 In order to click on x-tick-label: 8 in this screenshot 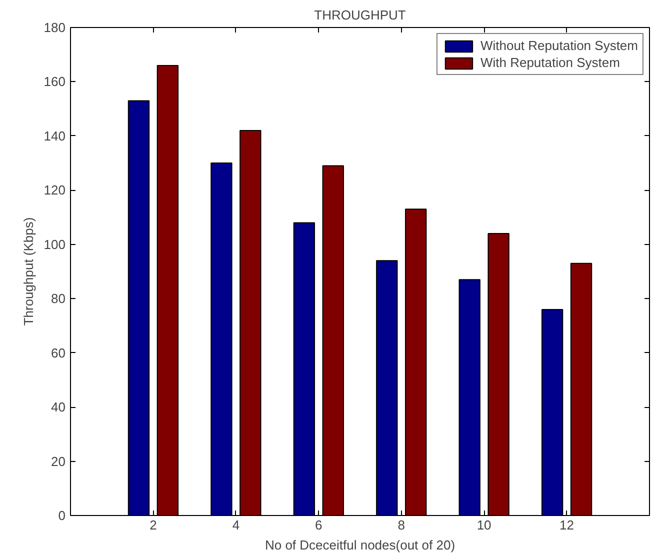, I will do `click(401, 525)`.